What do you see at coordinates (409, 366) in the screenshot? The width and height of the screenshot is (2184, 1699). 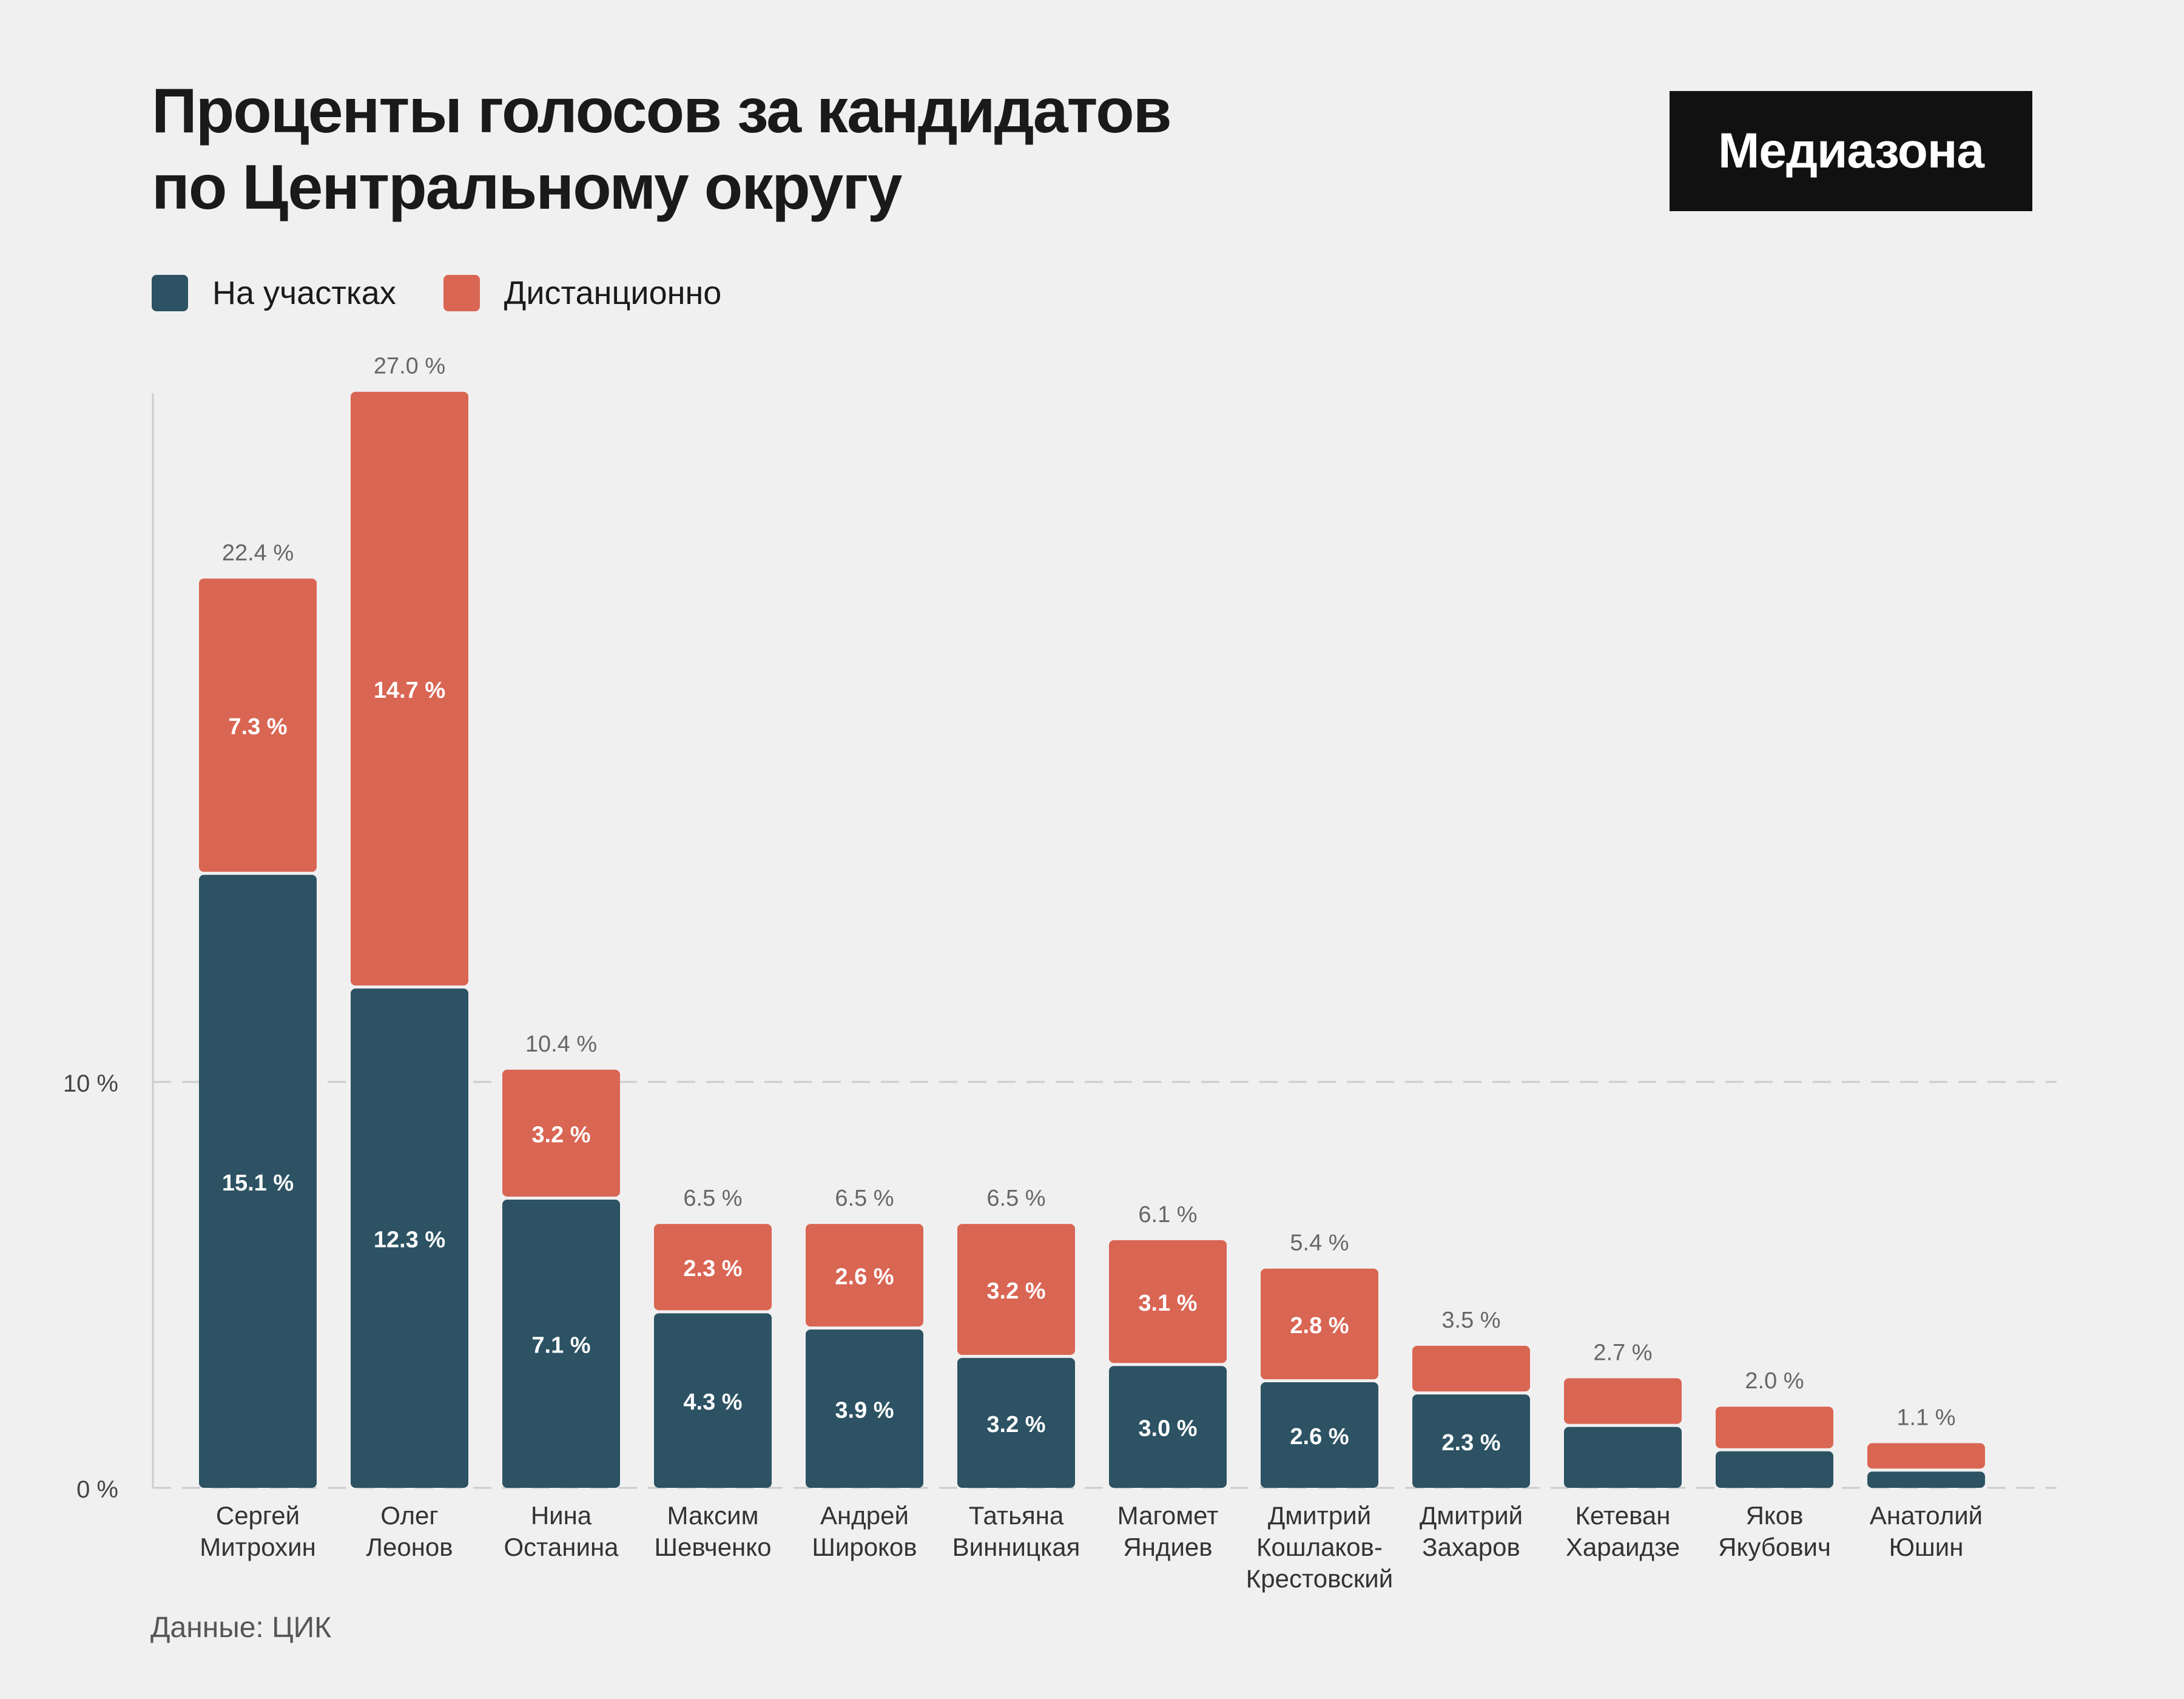 I see `bar-total-label: 27.0 %` at bounding box center [409, 366].